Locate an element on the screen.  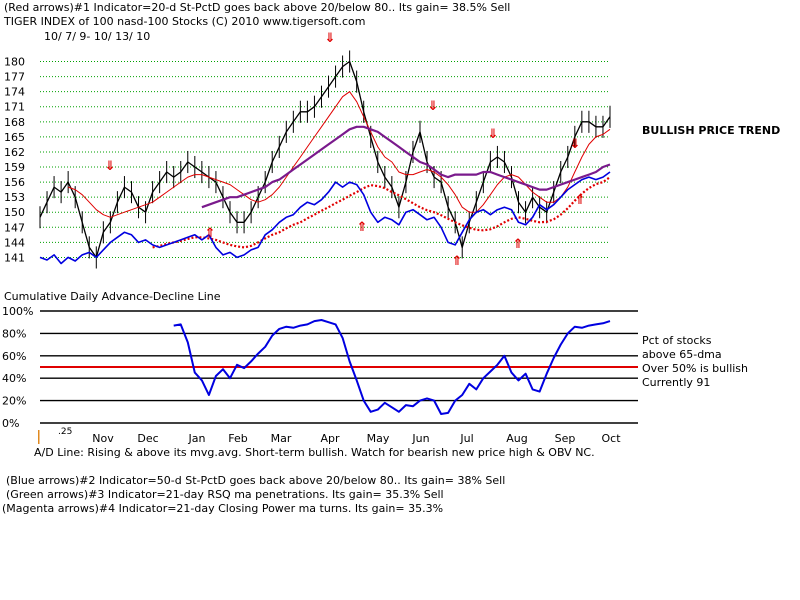
x-tick-label: May is located at coordinates (378, 438).